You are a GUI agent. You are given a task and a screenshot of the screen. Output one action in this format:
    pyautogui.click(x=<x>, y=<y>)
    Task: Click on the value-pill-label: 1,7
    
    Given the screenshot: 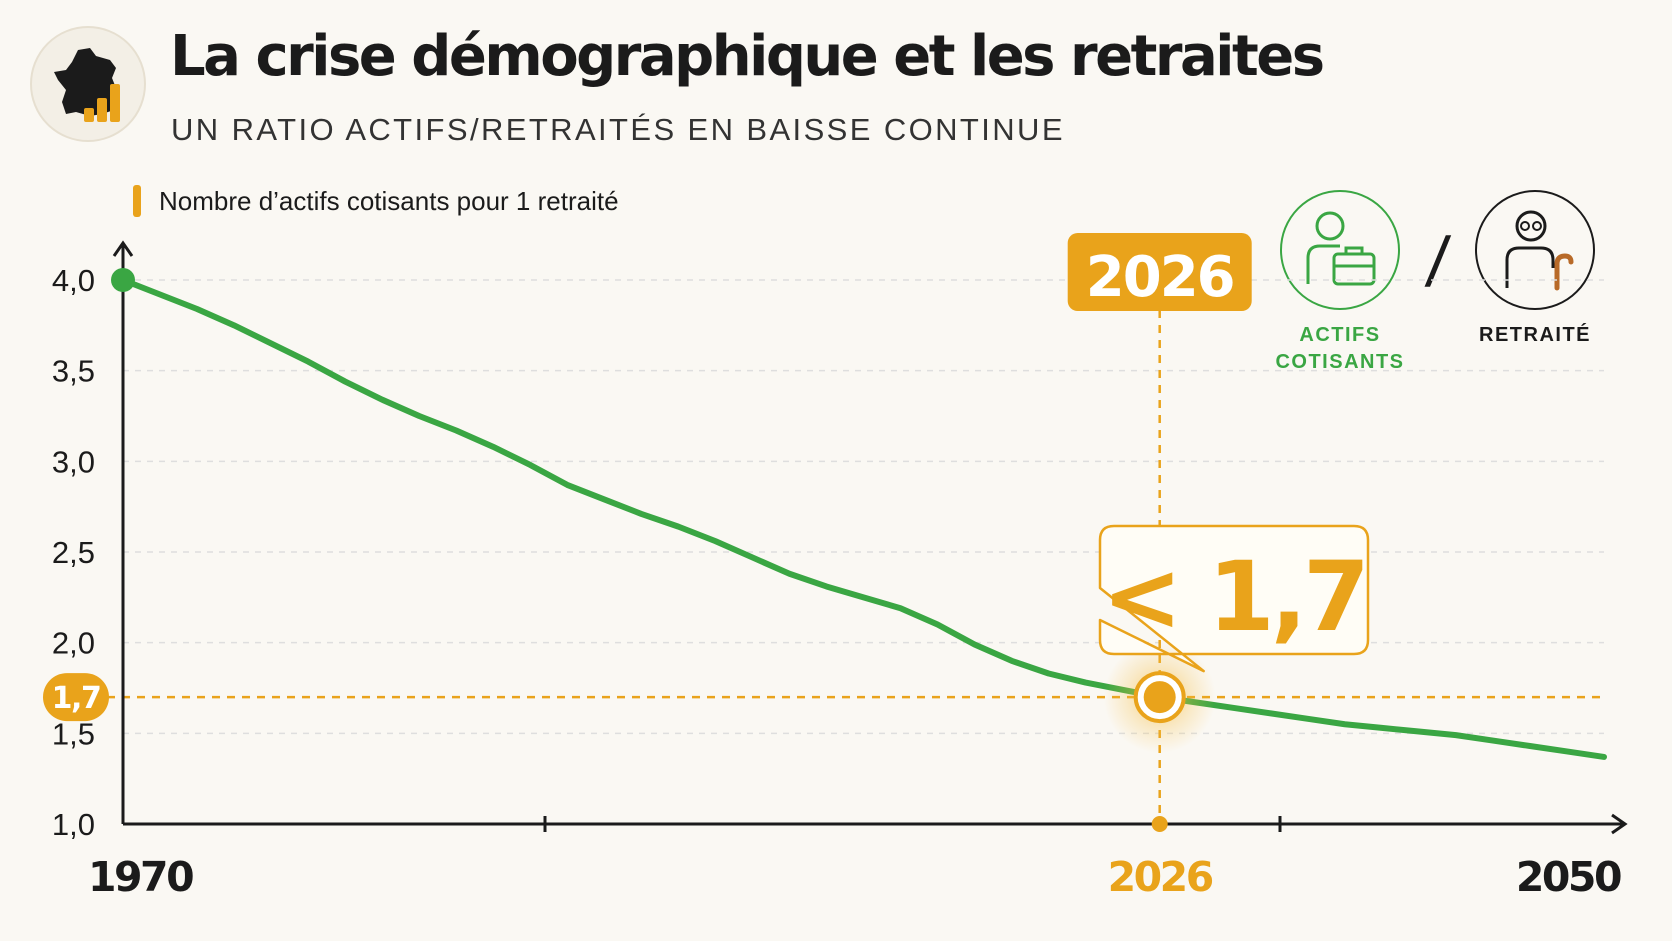 What is the action you would take?
    pyautogui.click(x=76, y=698)
    